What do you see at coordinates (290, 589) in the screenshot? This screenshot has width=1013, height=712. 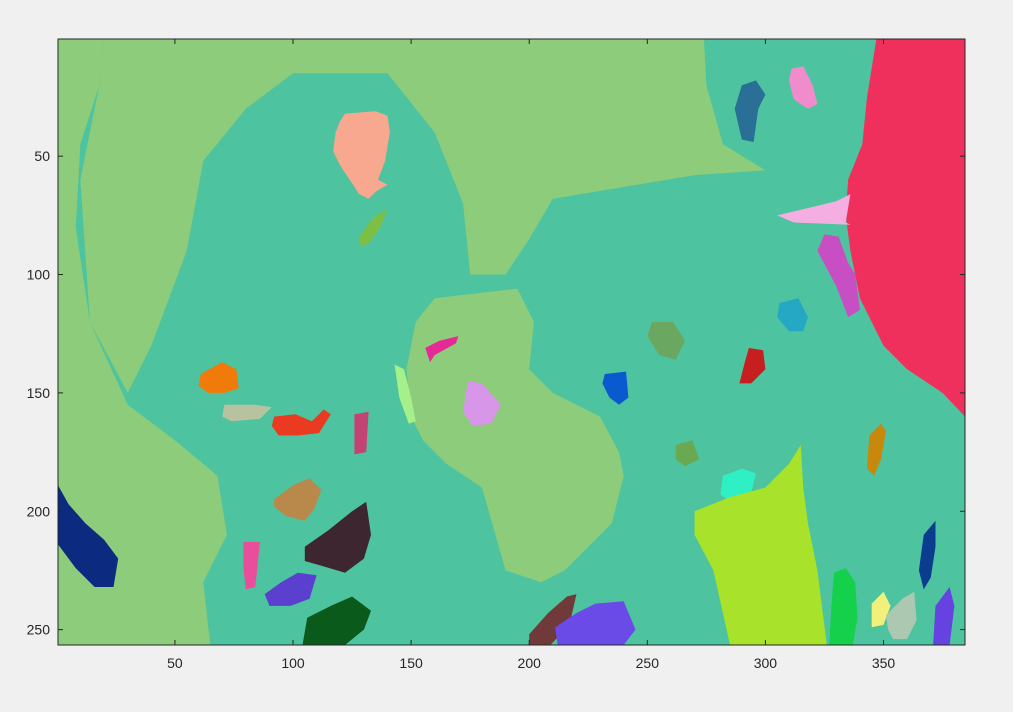 I see `segment-indigo` at bounding box center [290, 589].